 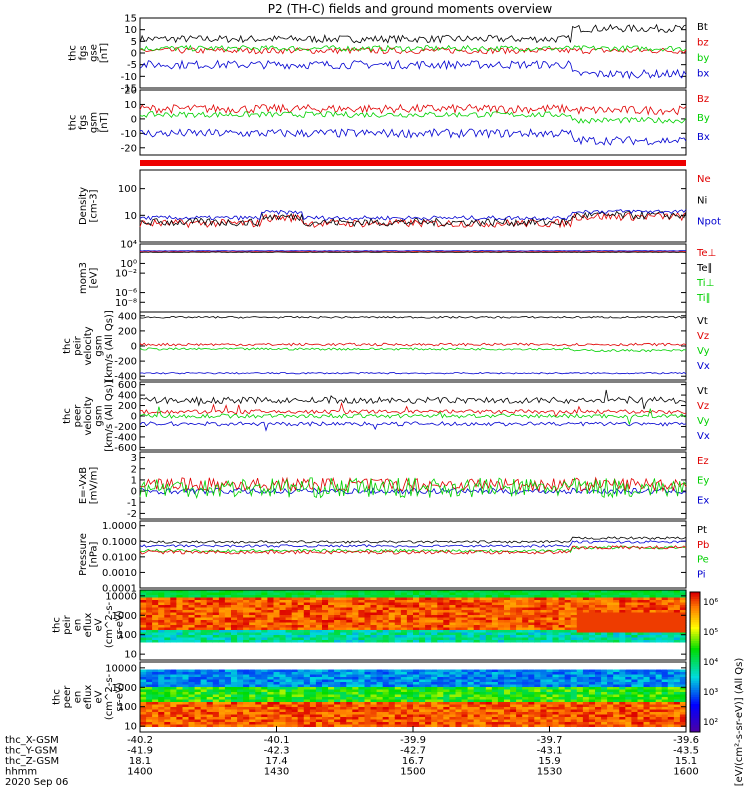 I want to click on legend-Bx: Bx, so click(x=703, y=137).